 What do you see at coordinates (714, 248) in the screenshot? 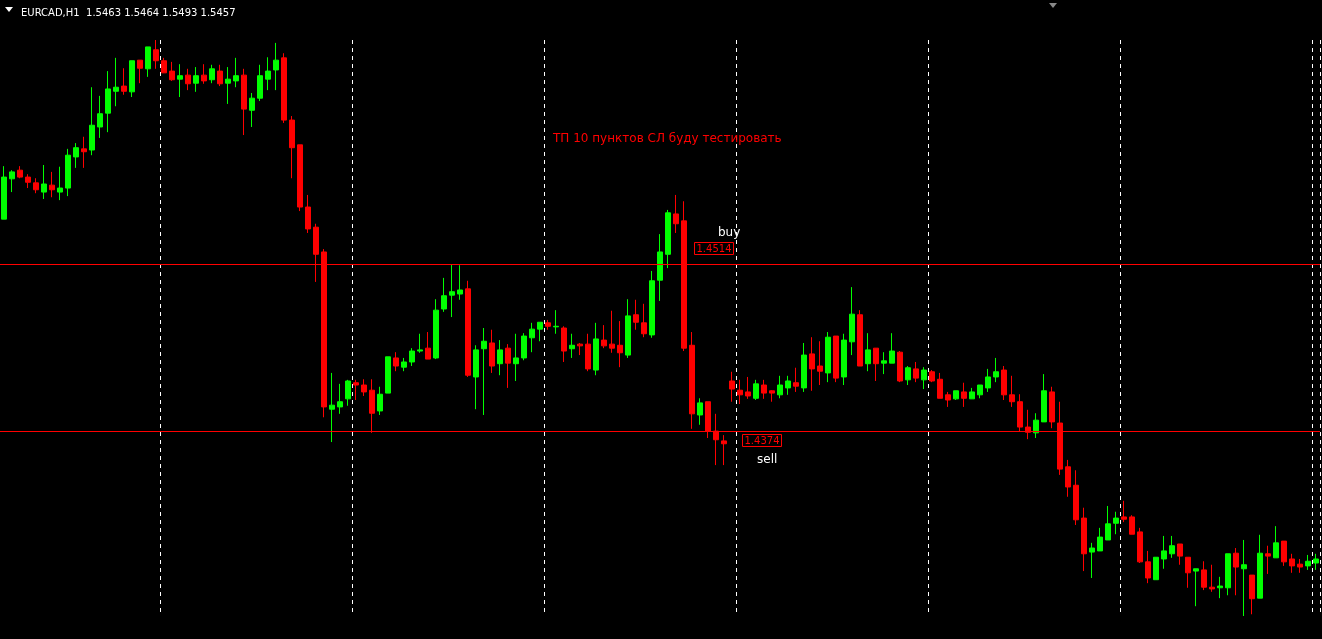
I see `annotation: 1.4514` at bounding box center [714, 248].